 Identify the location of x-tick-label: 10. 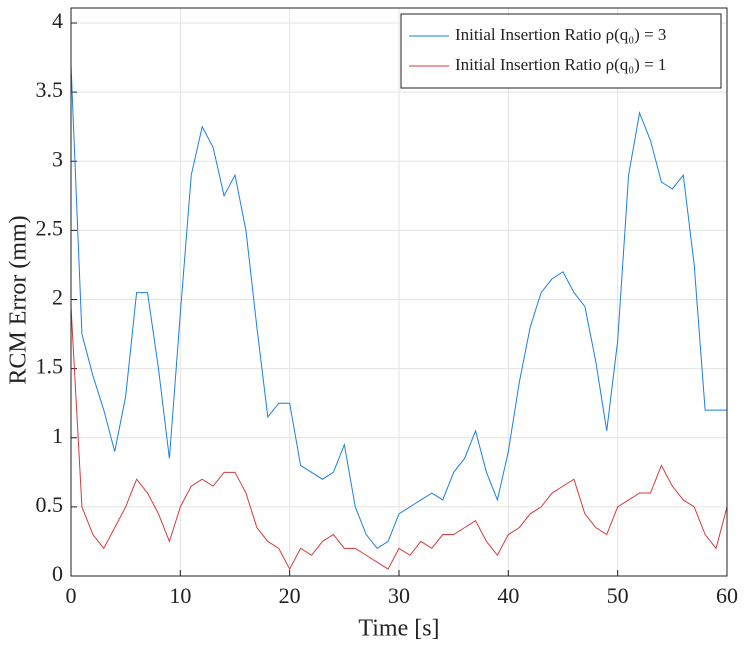
(180, 595).